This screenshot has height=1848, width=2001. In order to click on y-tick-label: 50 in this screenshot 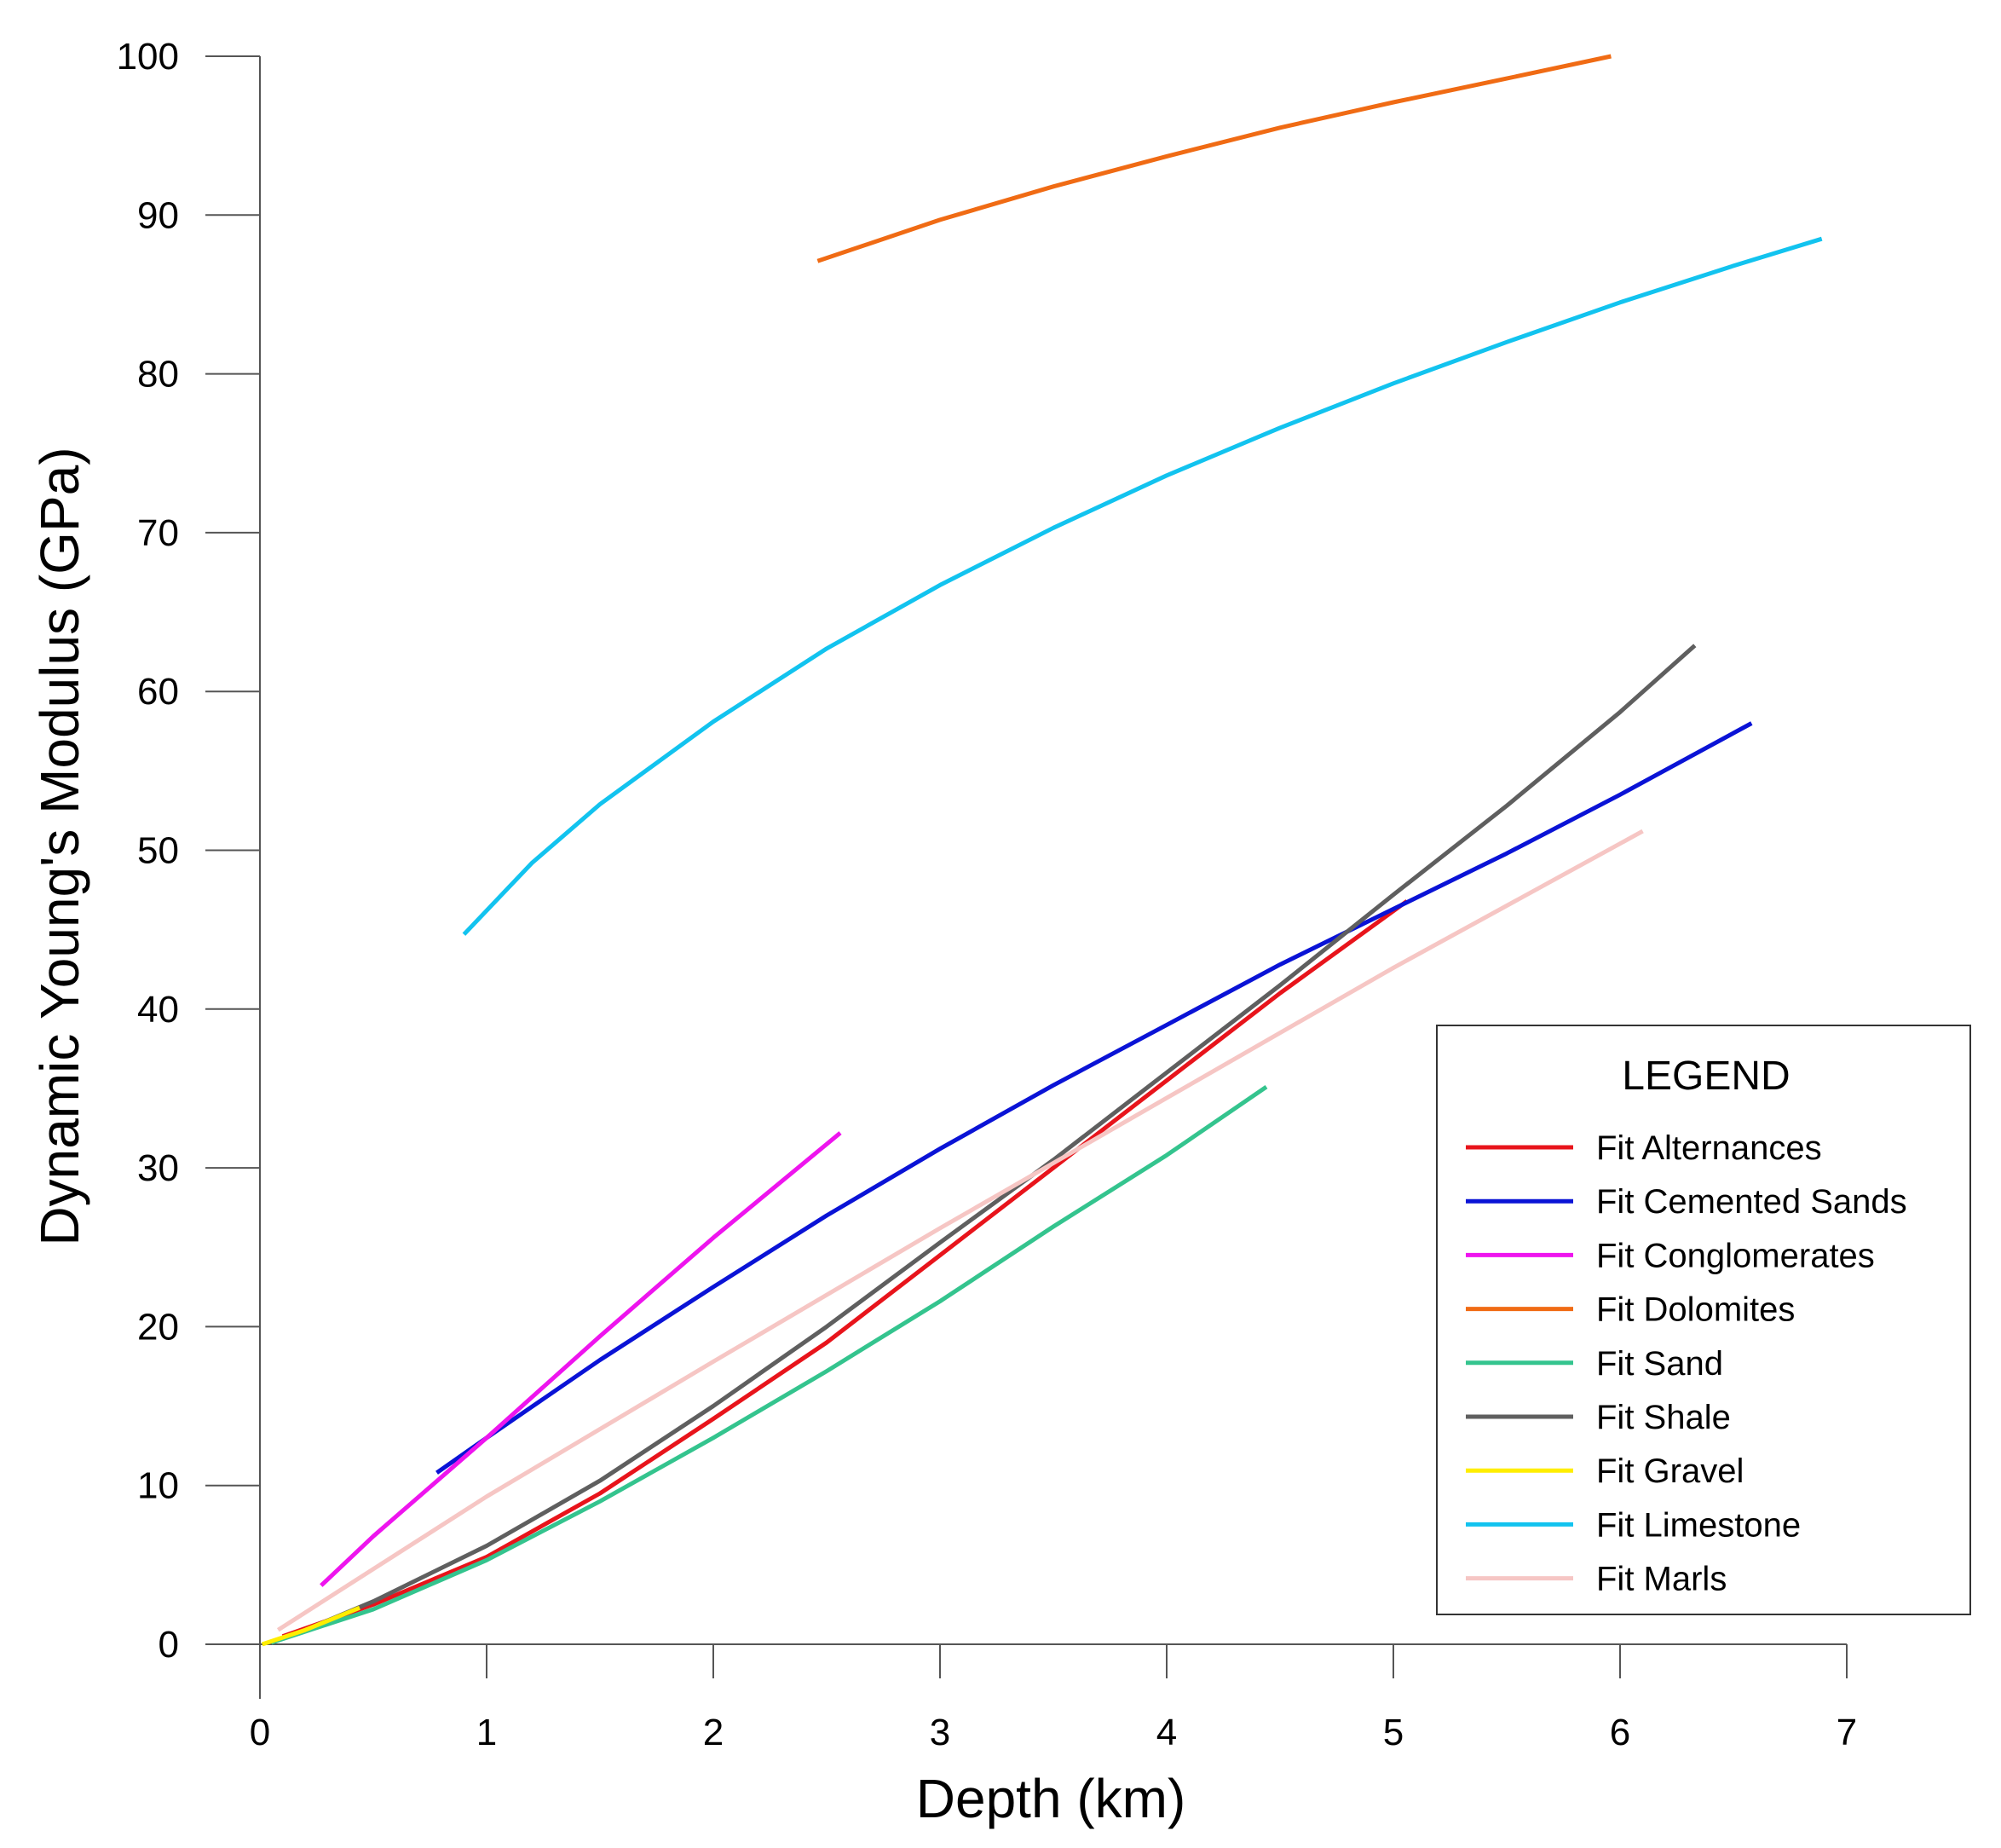, I will do `click(158, 851)`.